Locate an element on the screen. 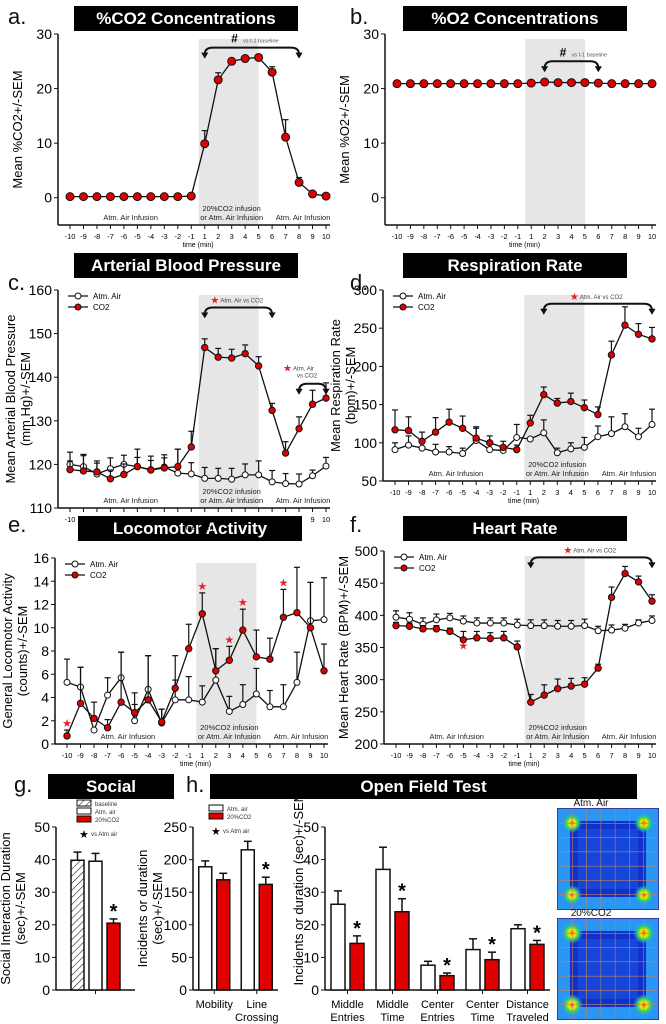  y-tick-label-h1: 50 is located at coordinates (179, 957).